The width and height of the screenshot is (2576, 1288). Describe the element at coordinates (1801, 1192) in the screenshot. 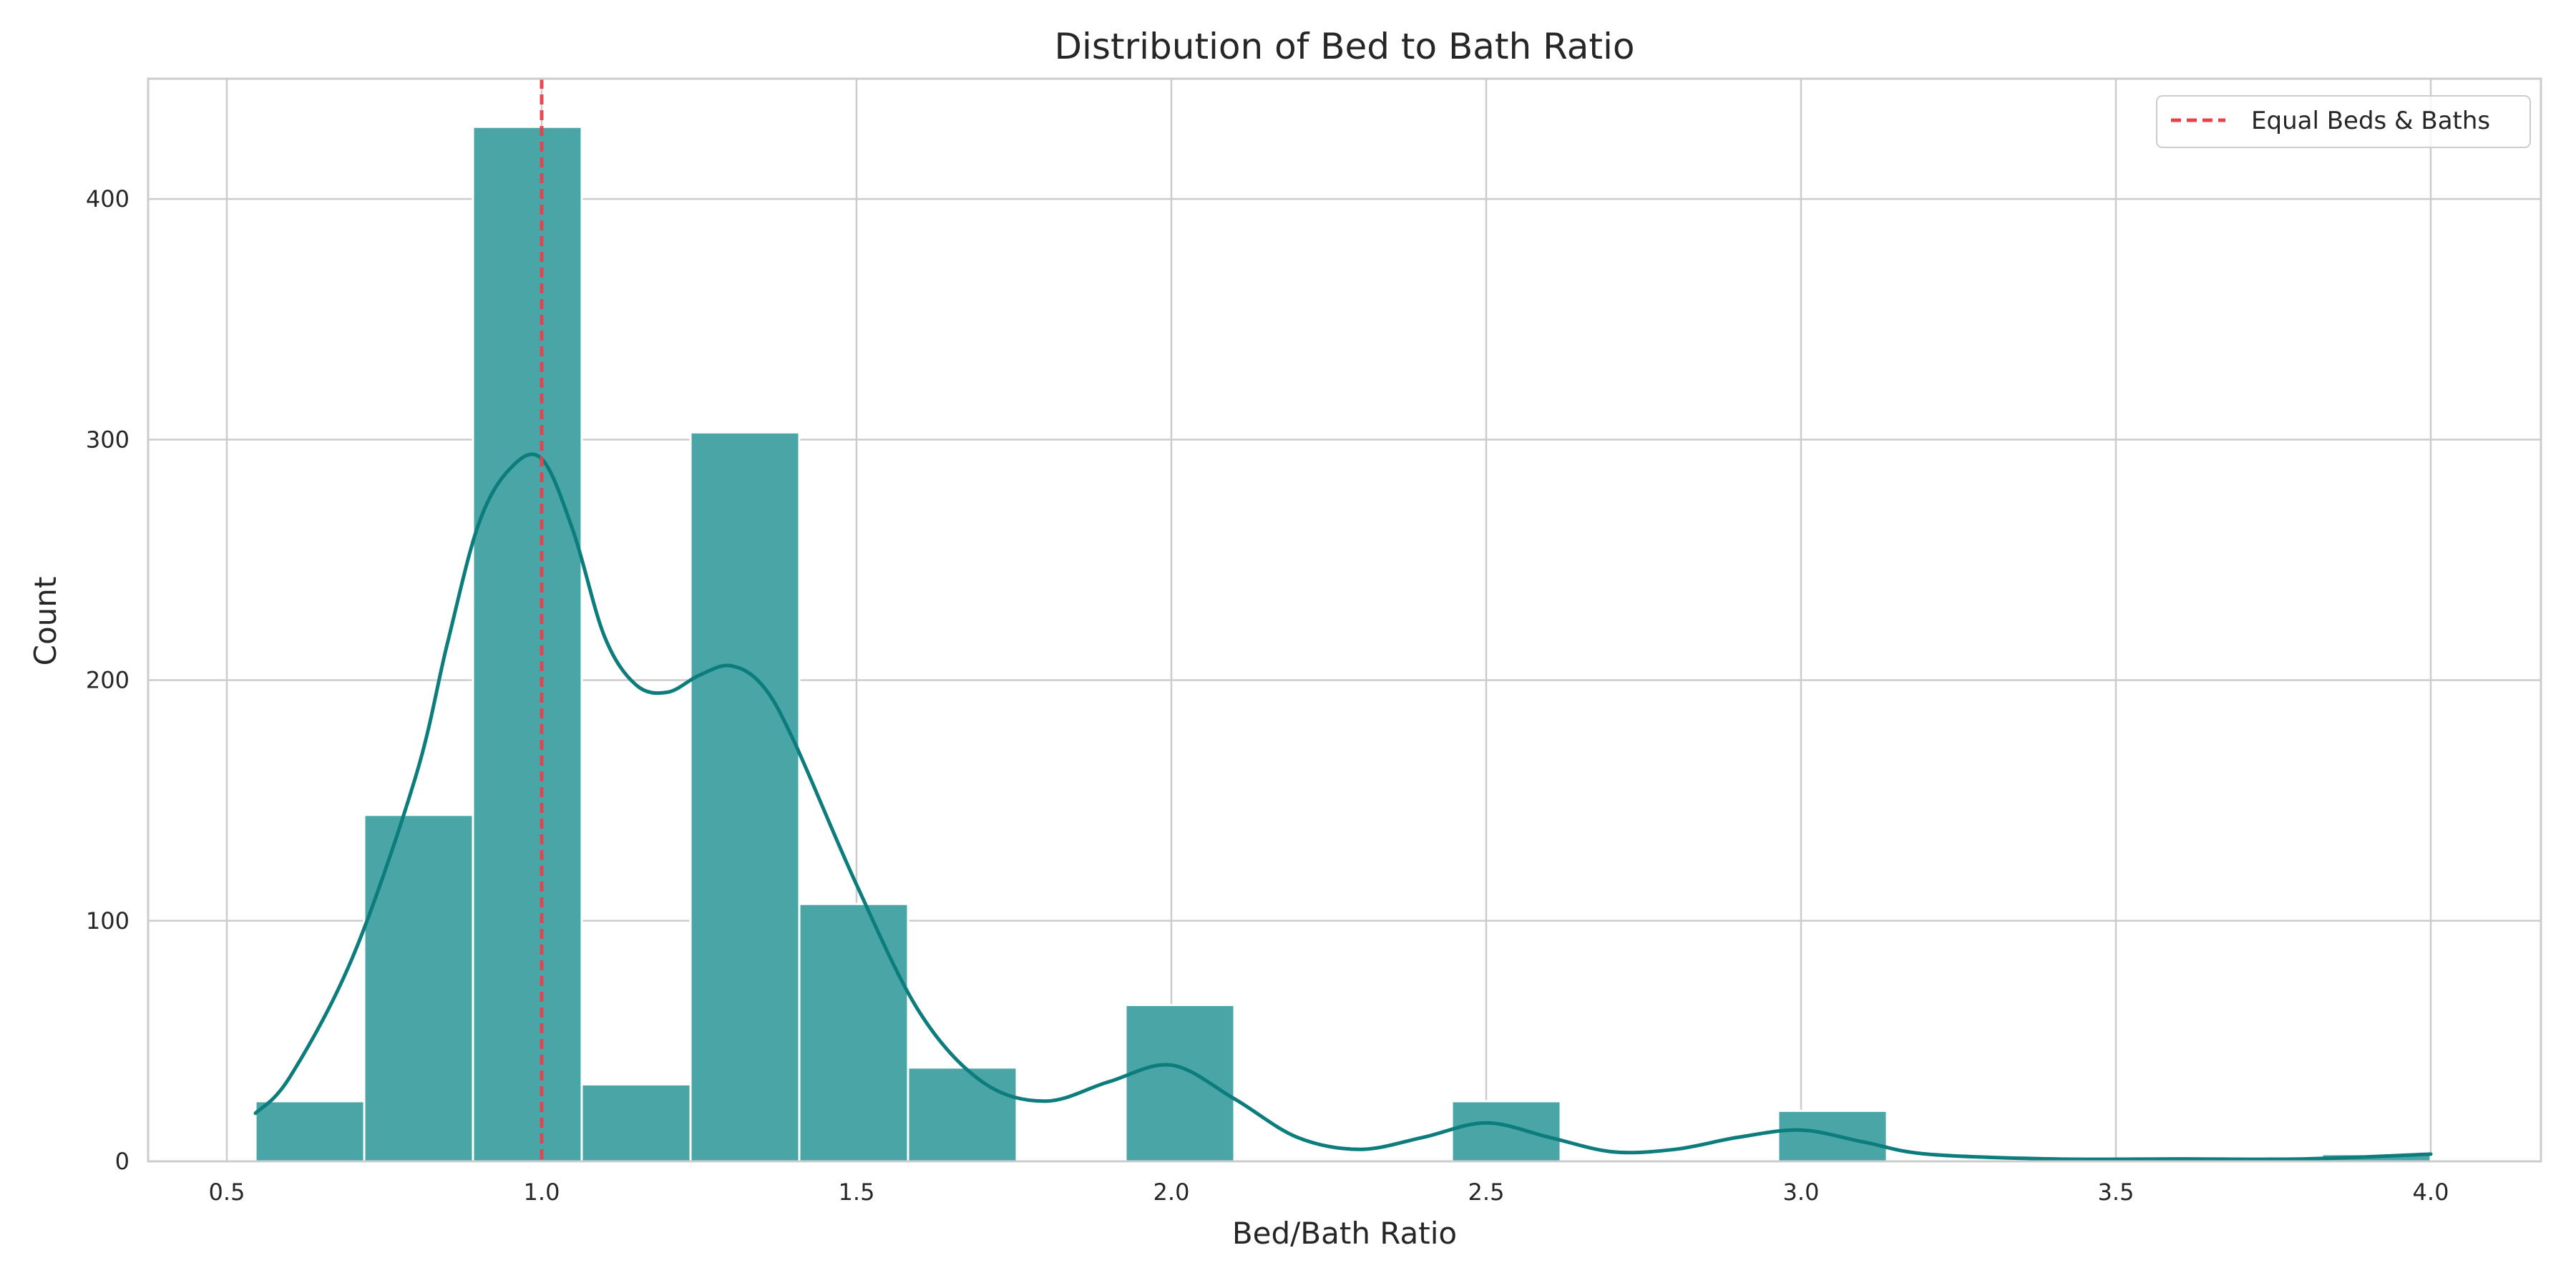

I see `x-tick-label-3.0: 3.0` at that location.